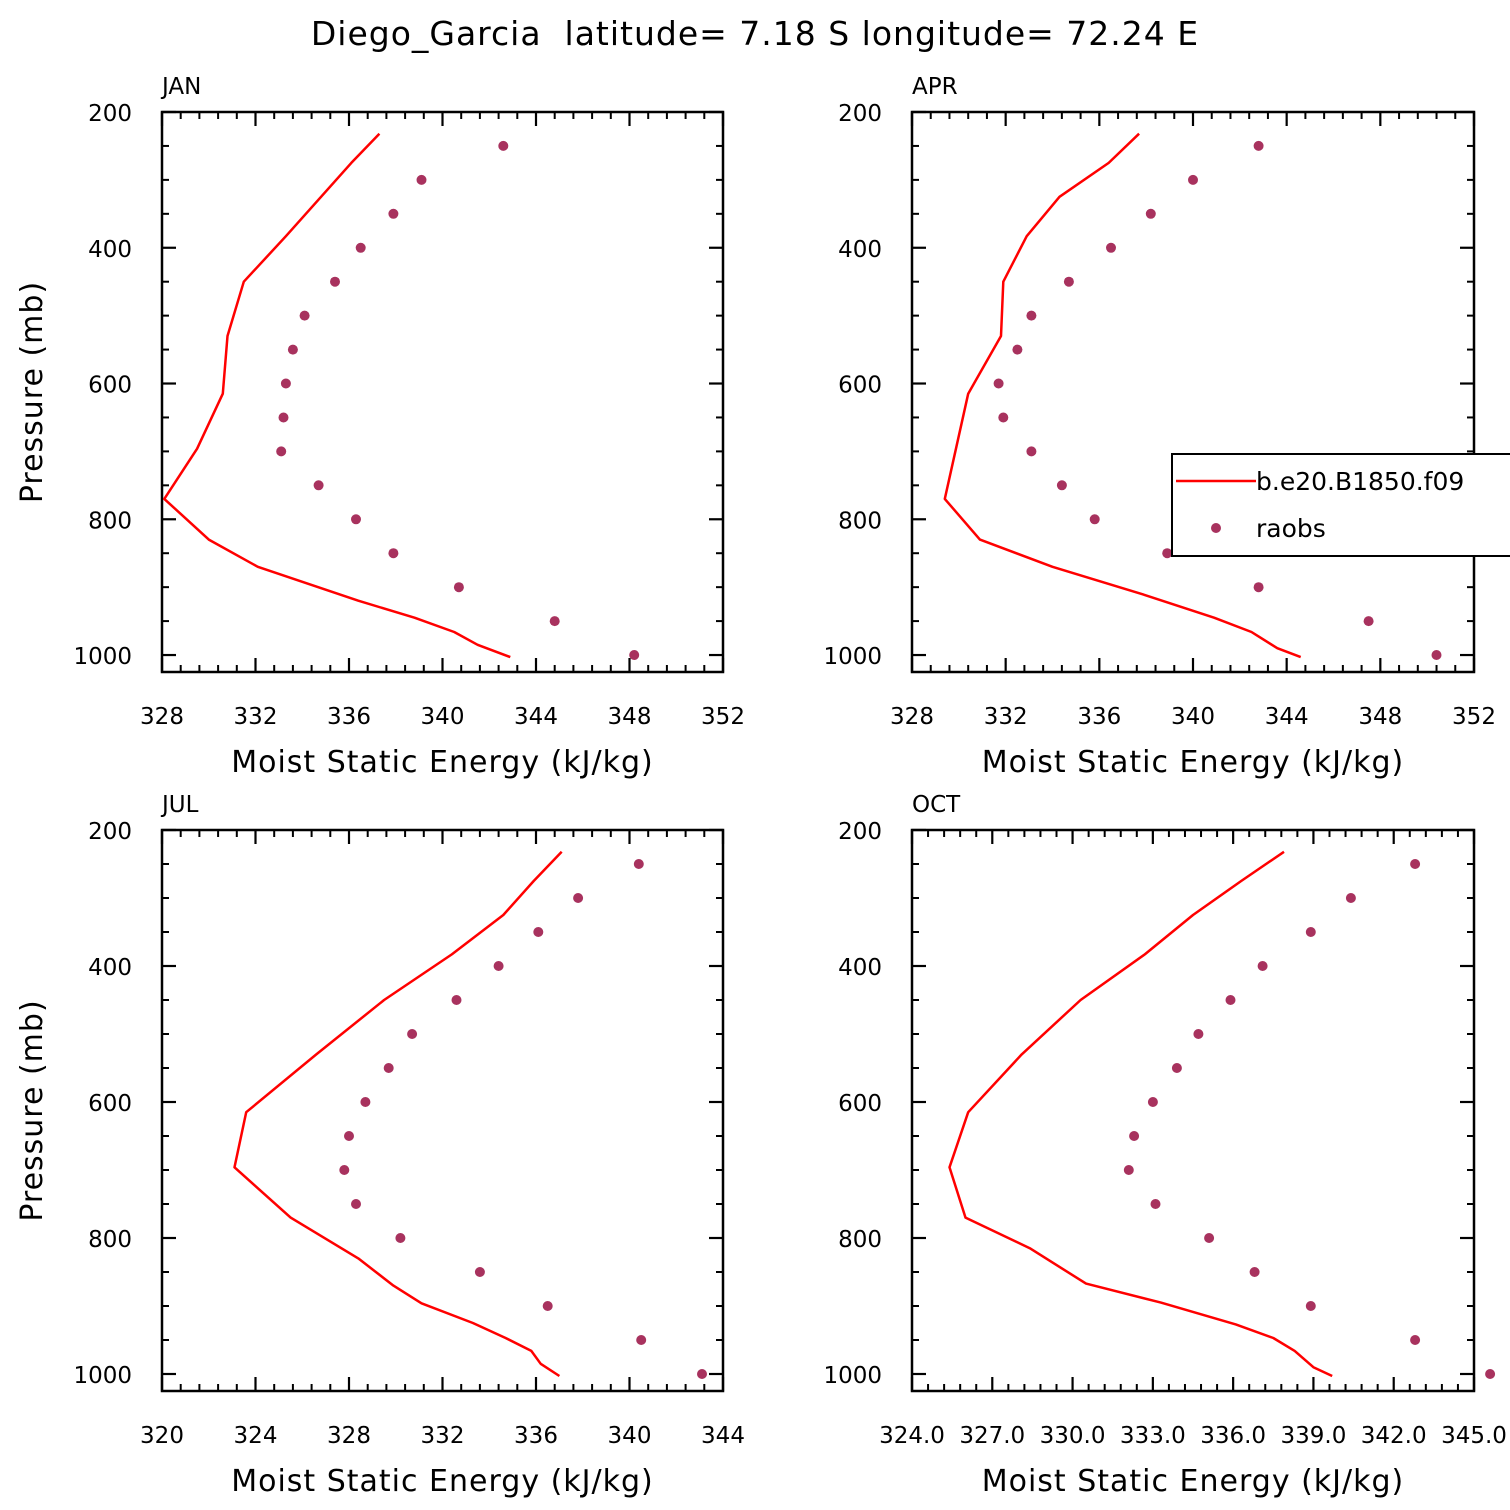 Image resolution: width=1510 pixels, height=1510 pixels. What do you see at coordinates (536, 1436) in the screenshot?
I see `x-tick-label: 336` at bounding box center [536, 1436].